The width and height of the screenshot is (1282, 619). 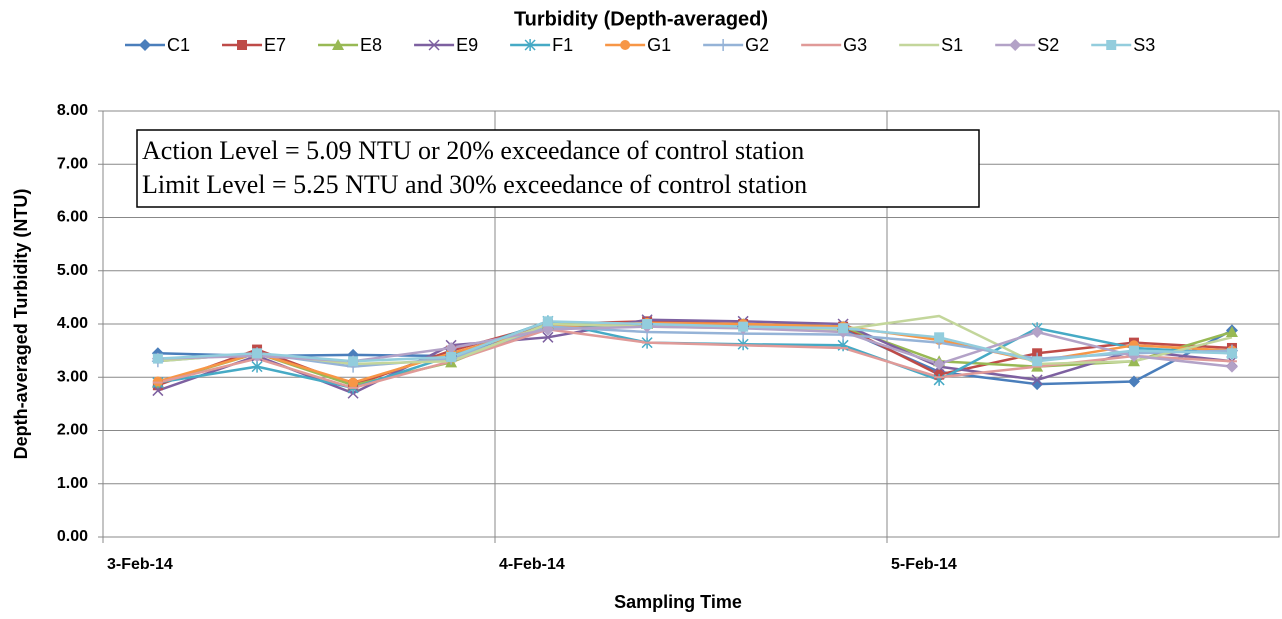 What do you see at coordinates (532, 564) in the screenshot?
I see `x-tick-label: 4-Feb-14` at bounding box center [532, 564].